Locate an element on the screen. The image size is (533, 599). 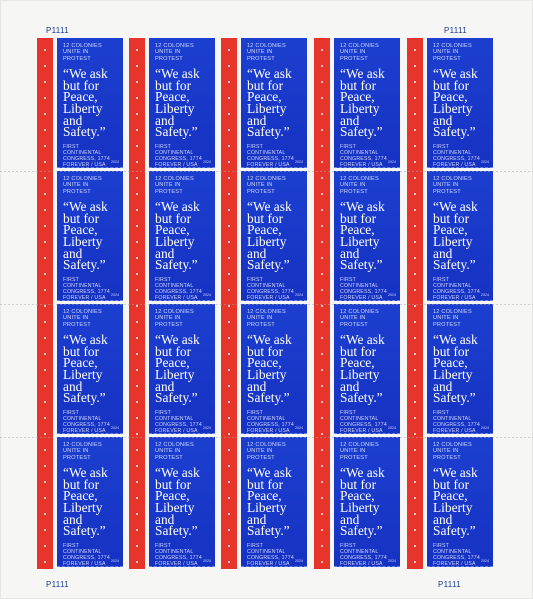
plate-number-top-right: P1111 is located at coordinates (455, 30).